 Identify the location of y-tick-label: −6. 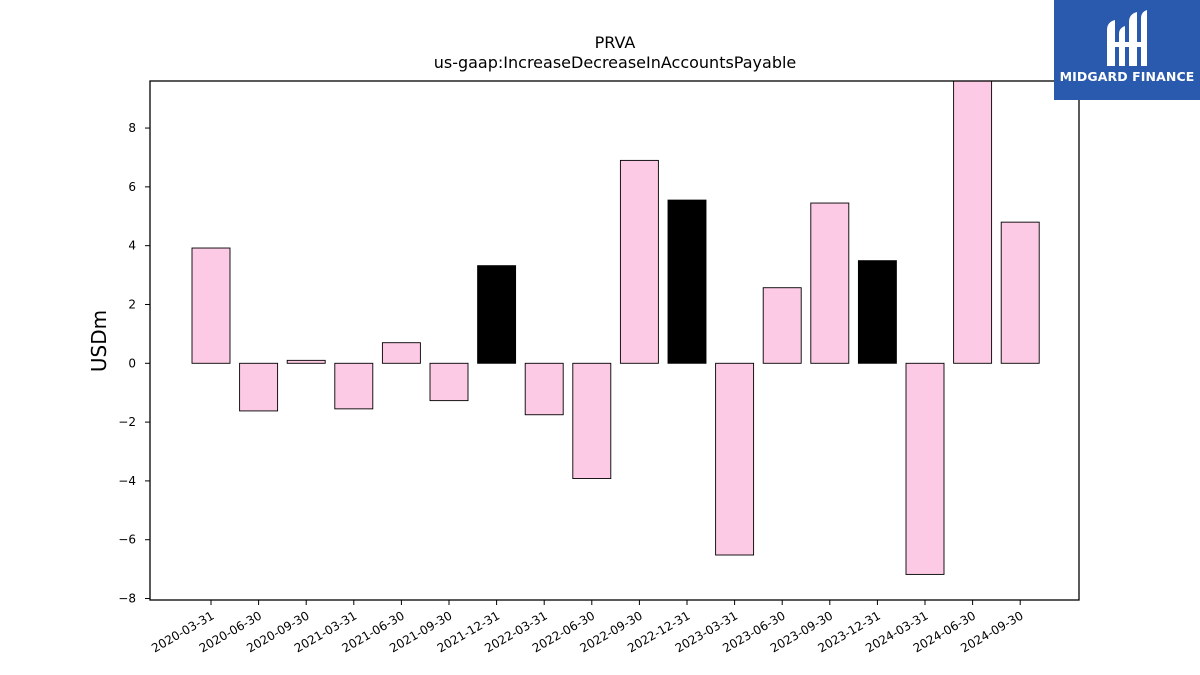
(127, 540).